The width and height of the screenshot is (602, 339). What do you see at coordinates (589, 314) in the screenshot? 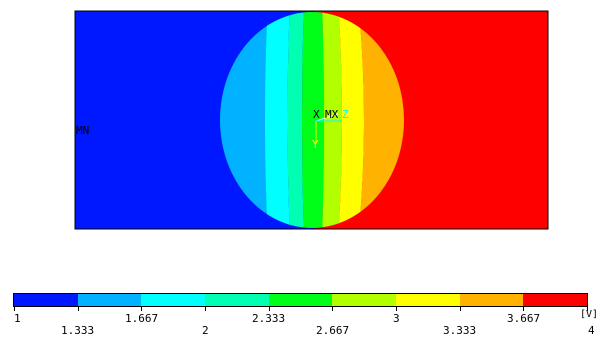
I see `colorbar-unit: [V]` at bounding box center [589, 314].